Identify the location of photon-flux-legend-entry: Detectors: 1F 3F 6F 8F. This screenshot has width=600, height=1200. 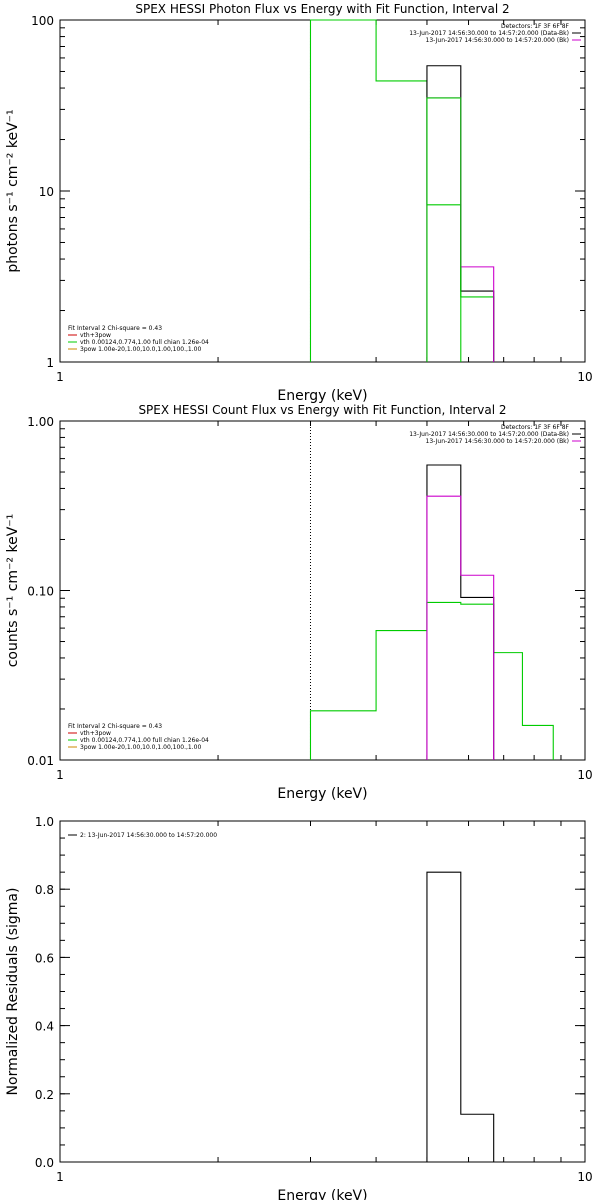
(535, 26).